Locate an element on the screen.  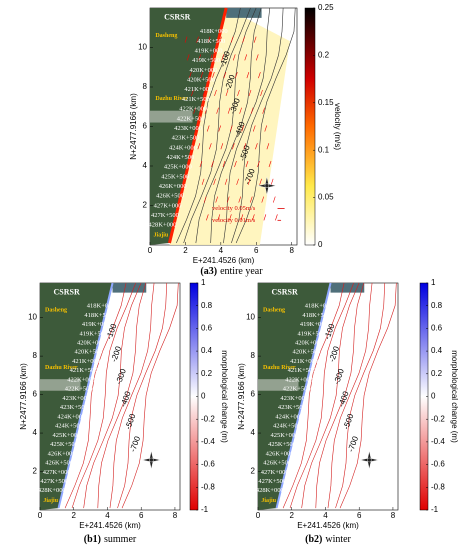
colorbar-tick-label: 0.4 is located at coordinates (437, 350).